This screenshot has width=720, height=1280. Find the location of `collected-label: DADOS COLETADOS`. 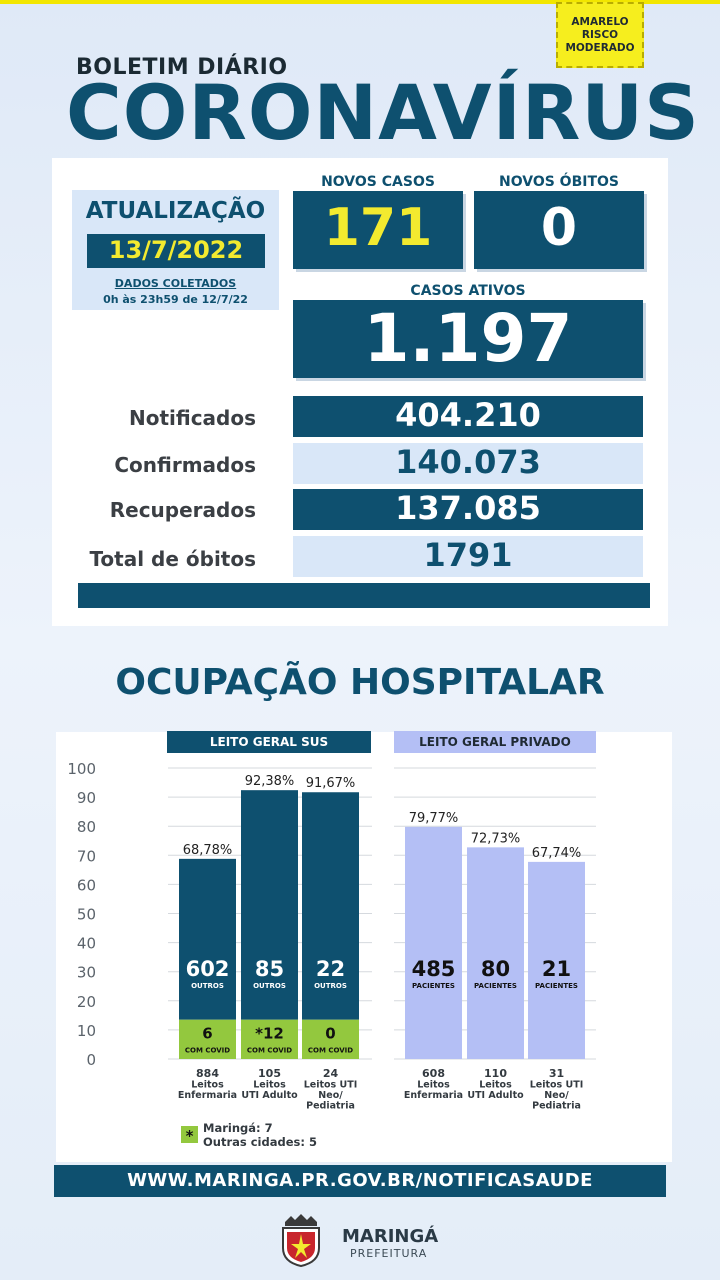

collected-label: DADOS COLETADOS is located at coordinates (175, 283).